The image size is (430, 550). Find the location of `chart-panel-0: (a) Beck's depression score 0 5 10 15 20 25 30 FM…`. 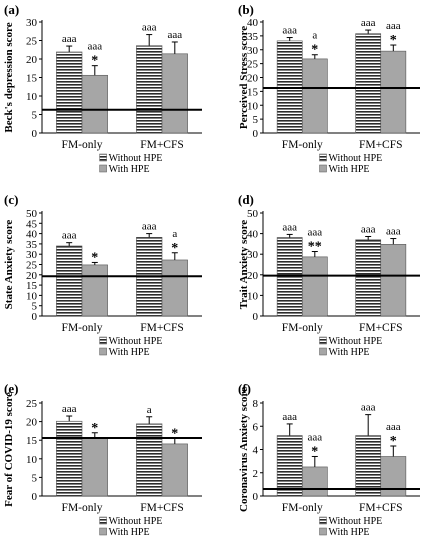

chart-panel-0: (a) Beck's depression score 0 5 10 15 20 25 30 FM… is located at coordinates (102, 88).